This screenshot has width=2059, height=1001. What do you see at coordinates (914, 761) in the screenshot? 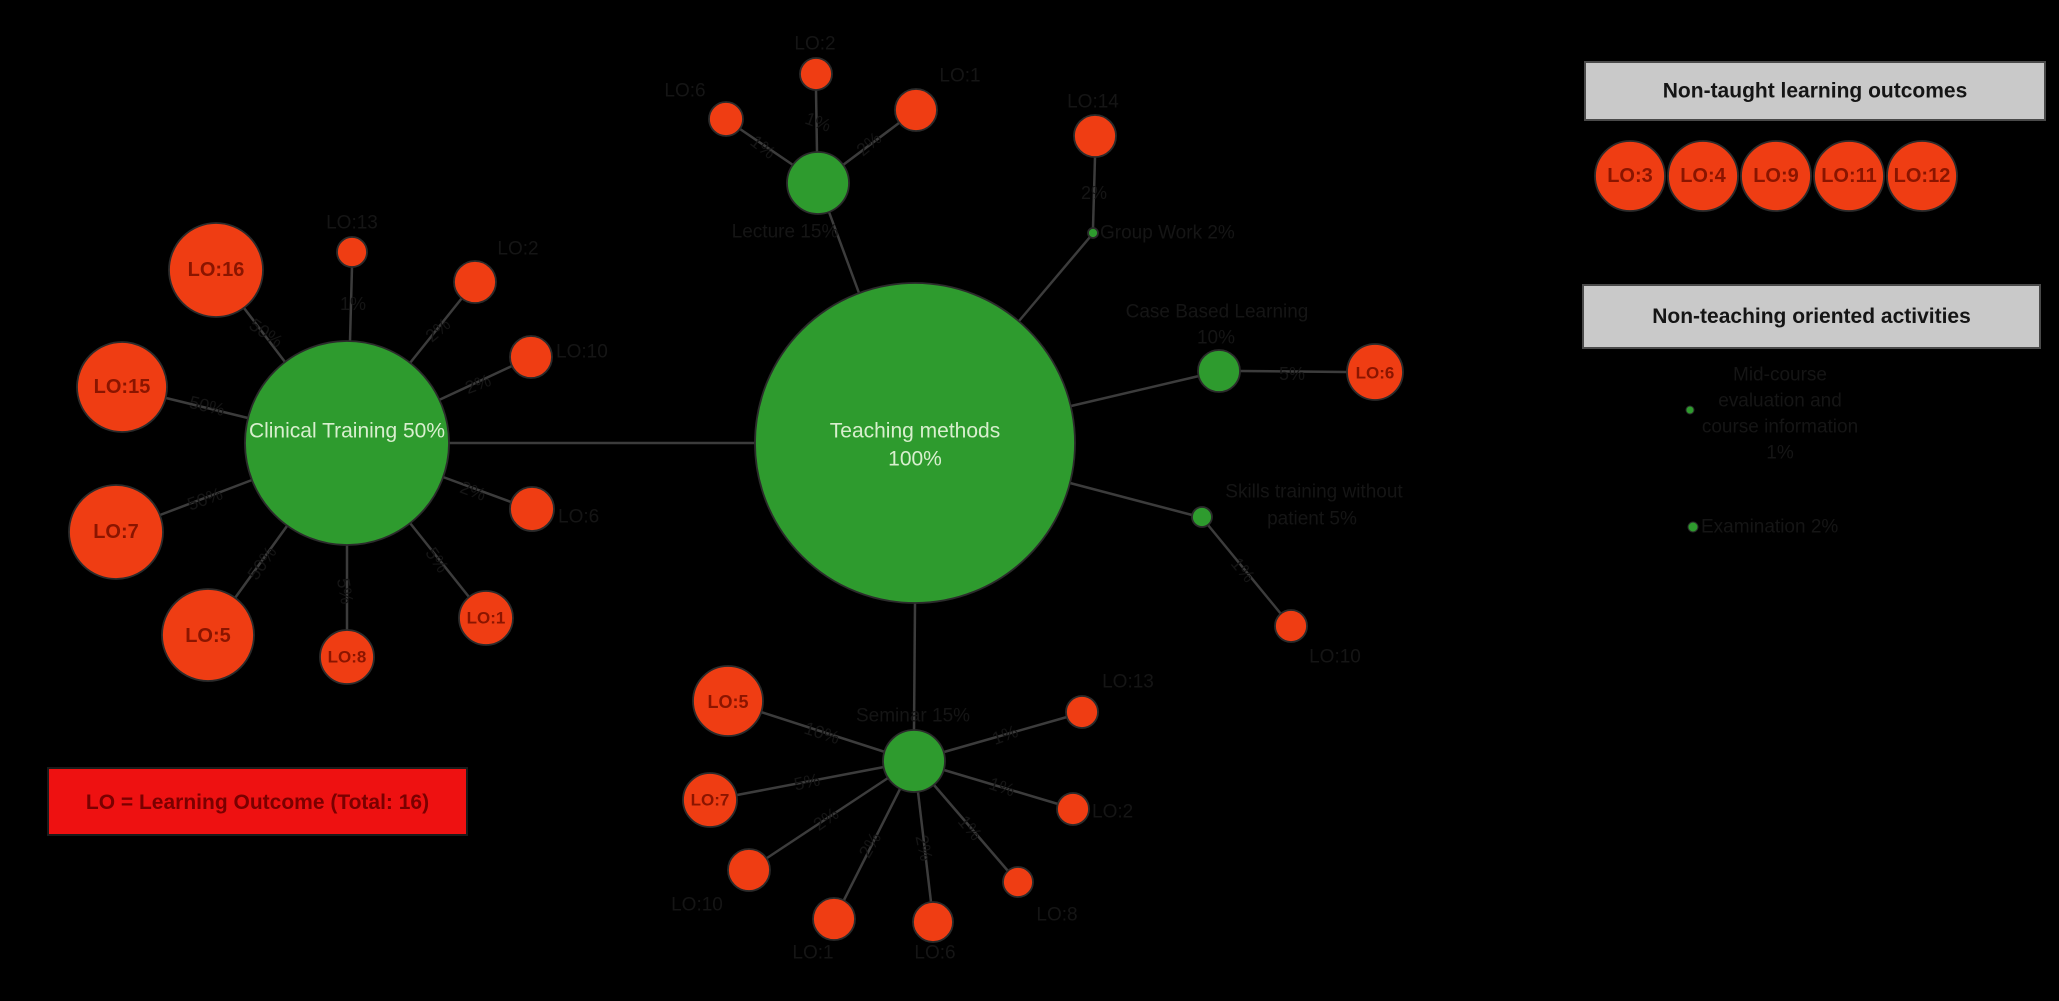
I see `seminar-node` at bounding box center [914, 761].